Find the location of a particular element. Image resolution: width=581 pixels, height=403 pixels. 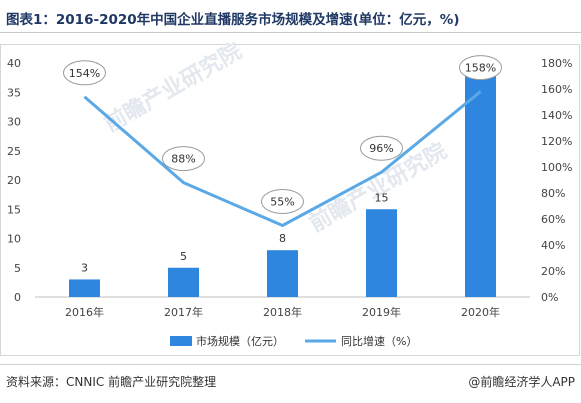

y-tick-label-left: 25 is located at coordinates (14, 151).